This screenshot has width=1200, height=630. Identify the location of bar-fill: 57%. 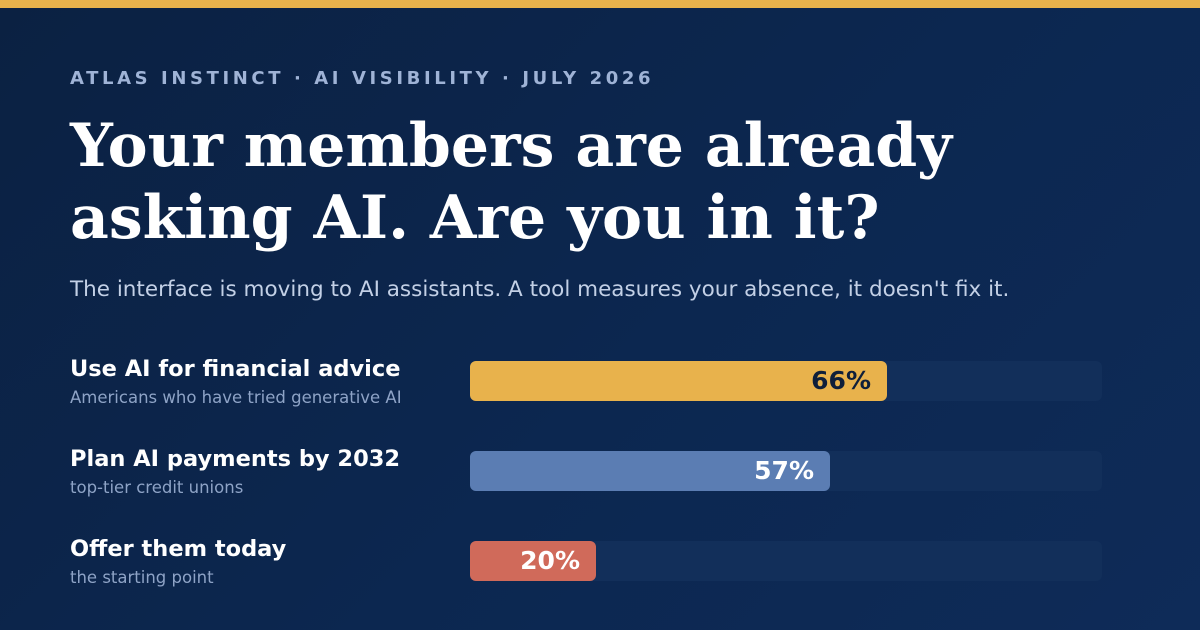
(650, 471).